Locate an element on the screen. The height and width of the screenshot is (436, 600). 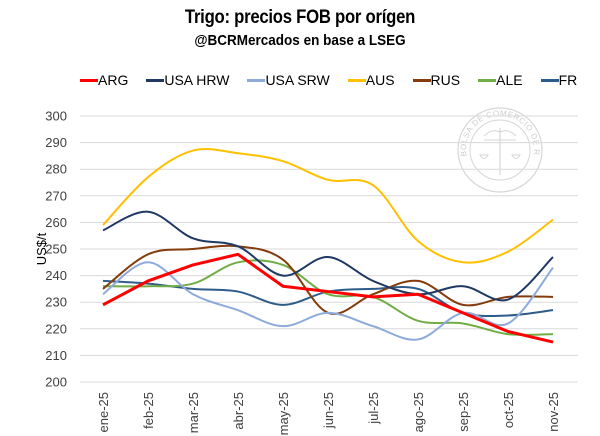
legend-item-usa-hrw: USA HRW is located at coordinates (187, 80).